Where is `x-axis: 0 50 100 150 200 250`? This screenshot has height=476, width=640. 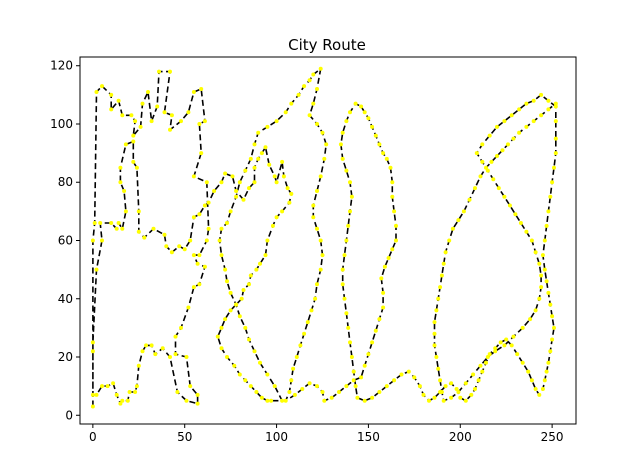 x-axis: 0 50 100 150 200 250 is located at coordinates (326, 434).